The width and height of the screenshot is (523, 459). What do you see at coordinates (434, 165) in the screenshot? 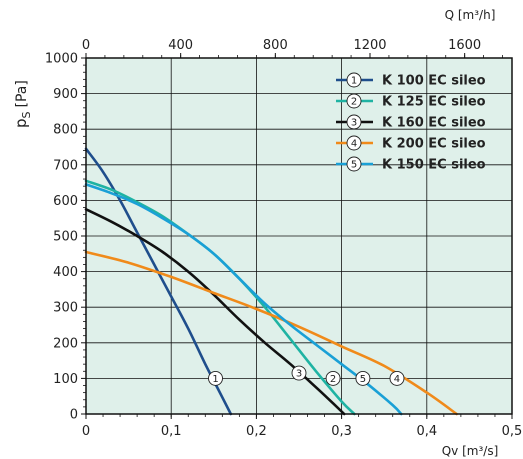
I see `legend-label-5: K 150 EC sileo` at bounding box center [434, 165].